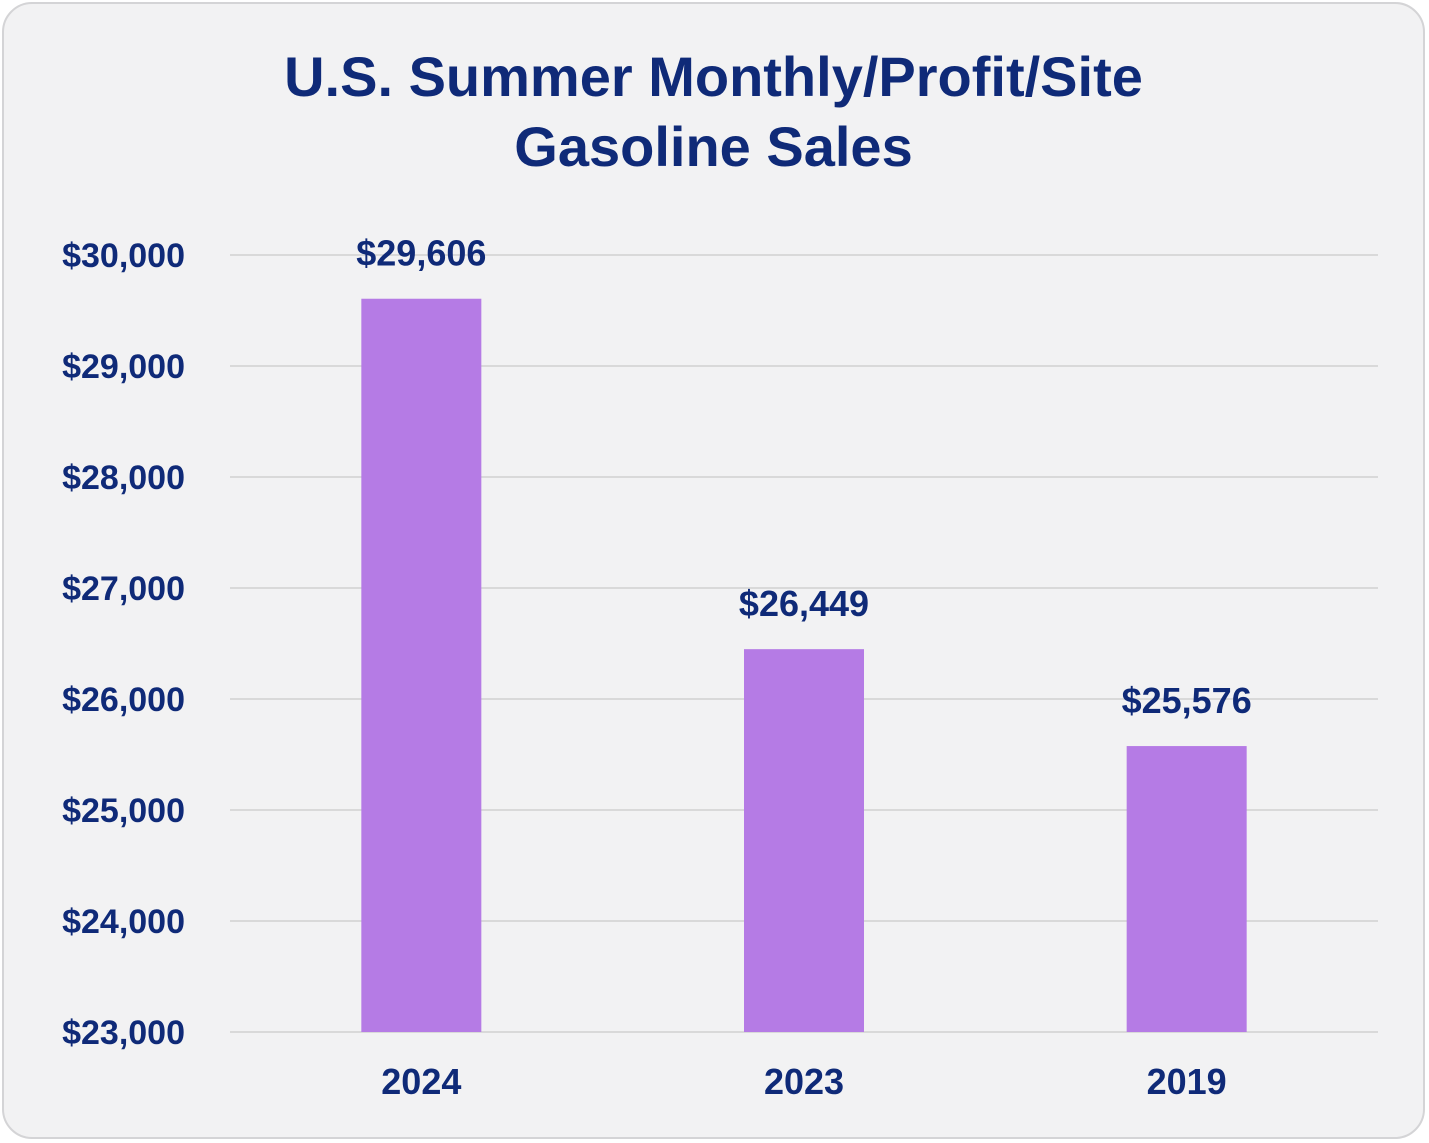 The image size is (1429, 1143). Describe the element at coordinates (713, 146) in the screenshot. I see `chart-title-line-2: Gasoline Sales` at that location.